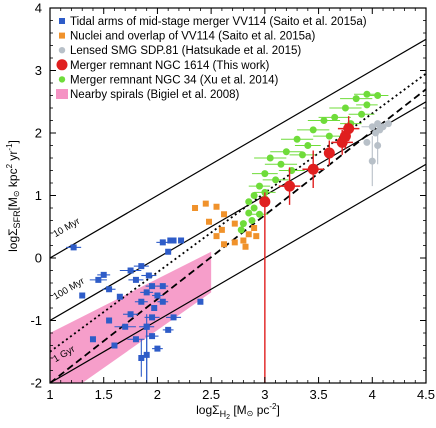  I want to click on nearby-spirals-region, so click(131, 317).